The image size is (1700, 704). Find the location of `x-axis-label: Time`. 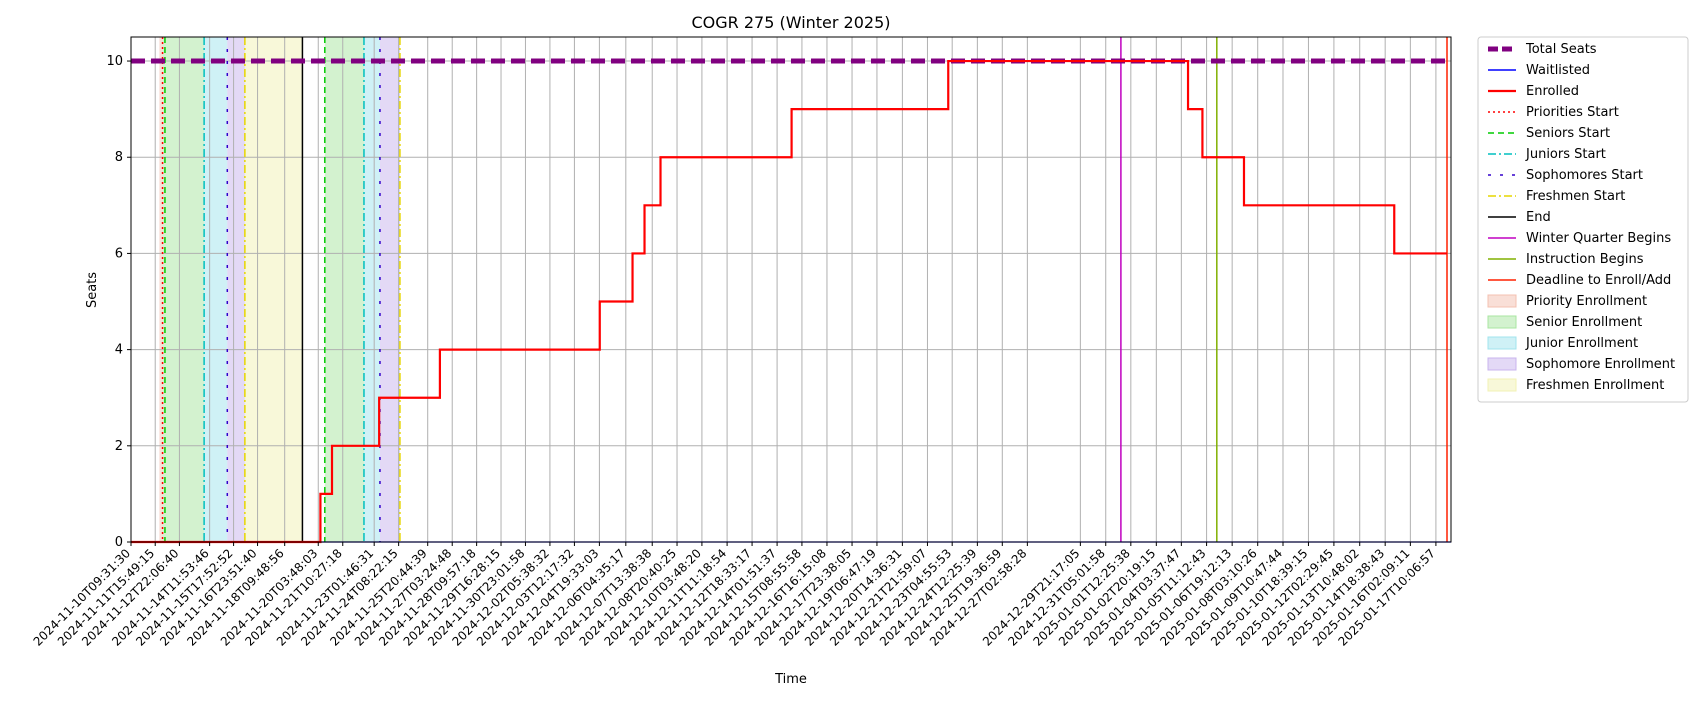

x-axis-label: Time is located at coordinates (790, 679).